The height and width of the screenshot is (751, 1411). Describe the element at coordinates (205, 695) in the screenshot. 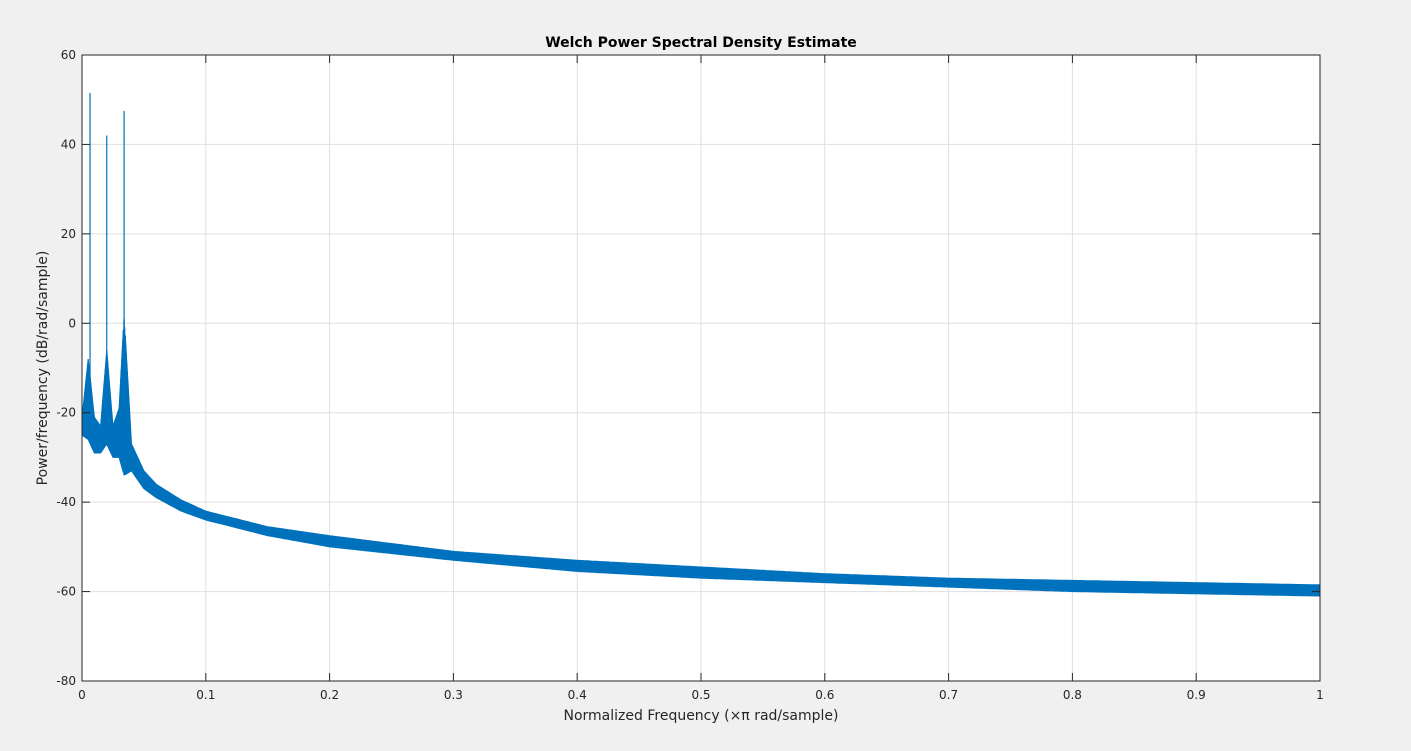

I see `x-tick-label: 0.1` at that location.